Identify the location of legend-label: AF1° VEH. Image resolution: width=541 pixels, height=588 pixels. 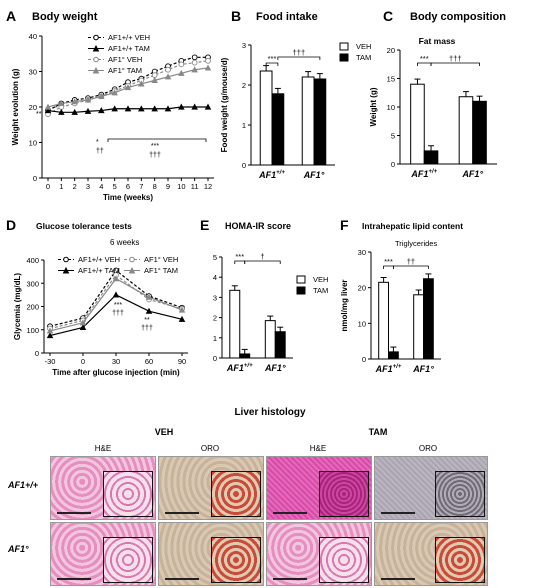
(125, 59).